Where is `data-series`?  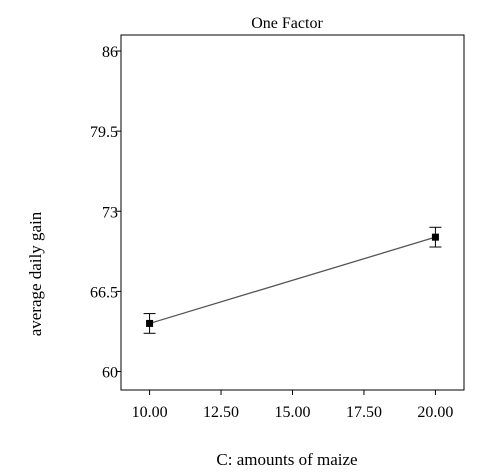 data-series is located at coordinates (292, 280).